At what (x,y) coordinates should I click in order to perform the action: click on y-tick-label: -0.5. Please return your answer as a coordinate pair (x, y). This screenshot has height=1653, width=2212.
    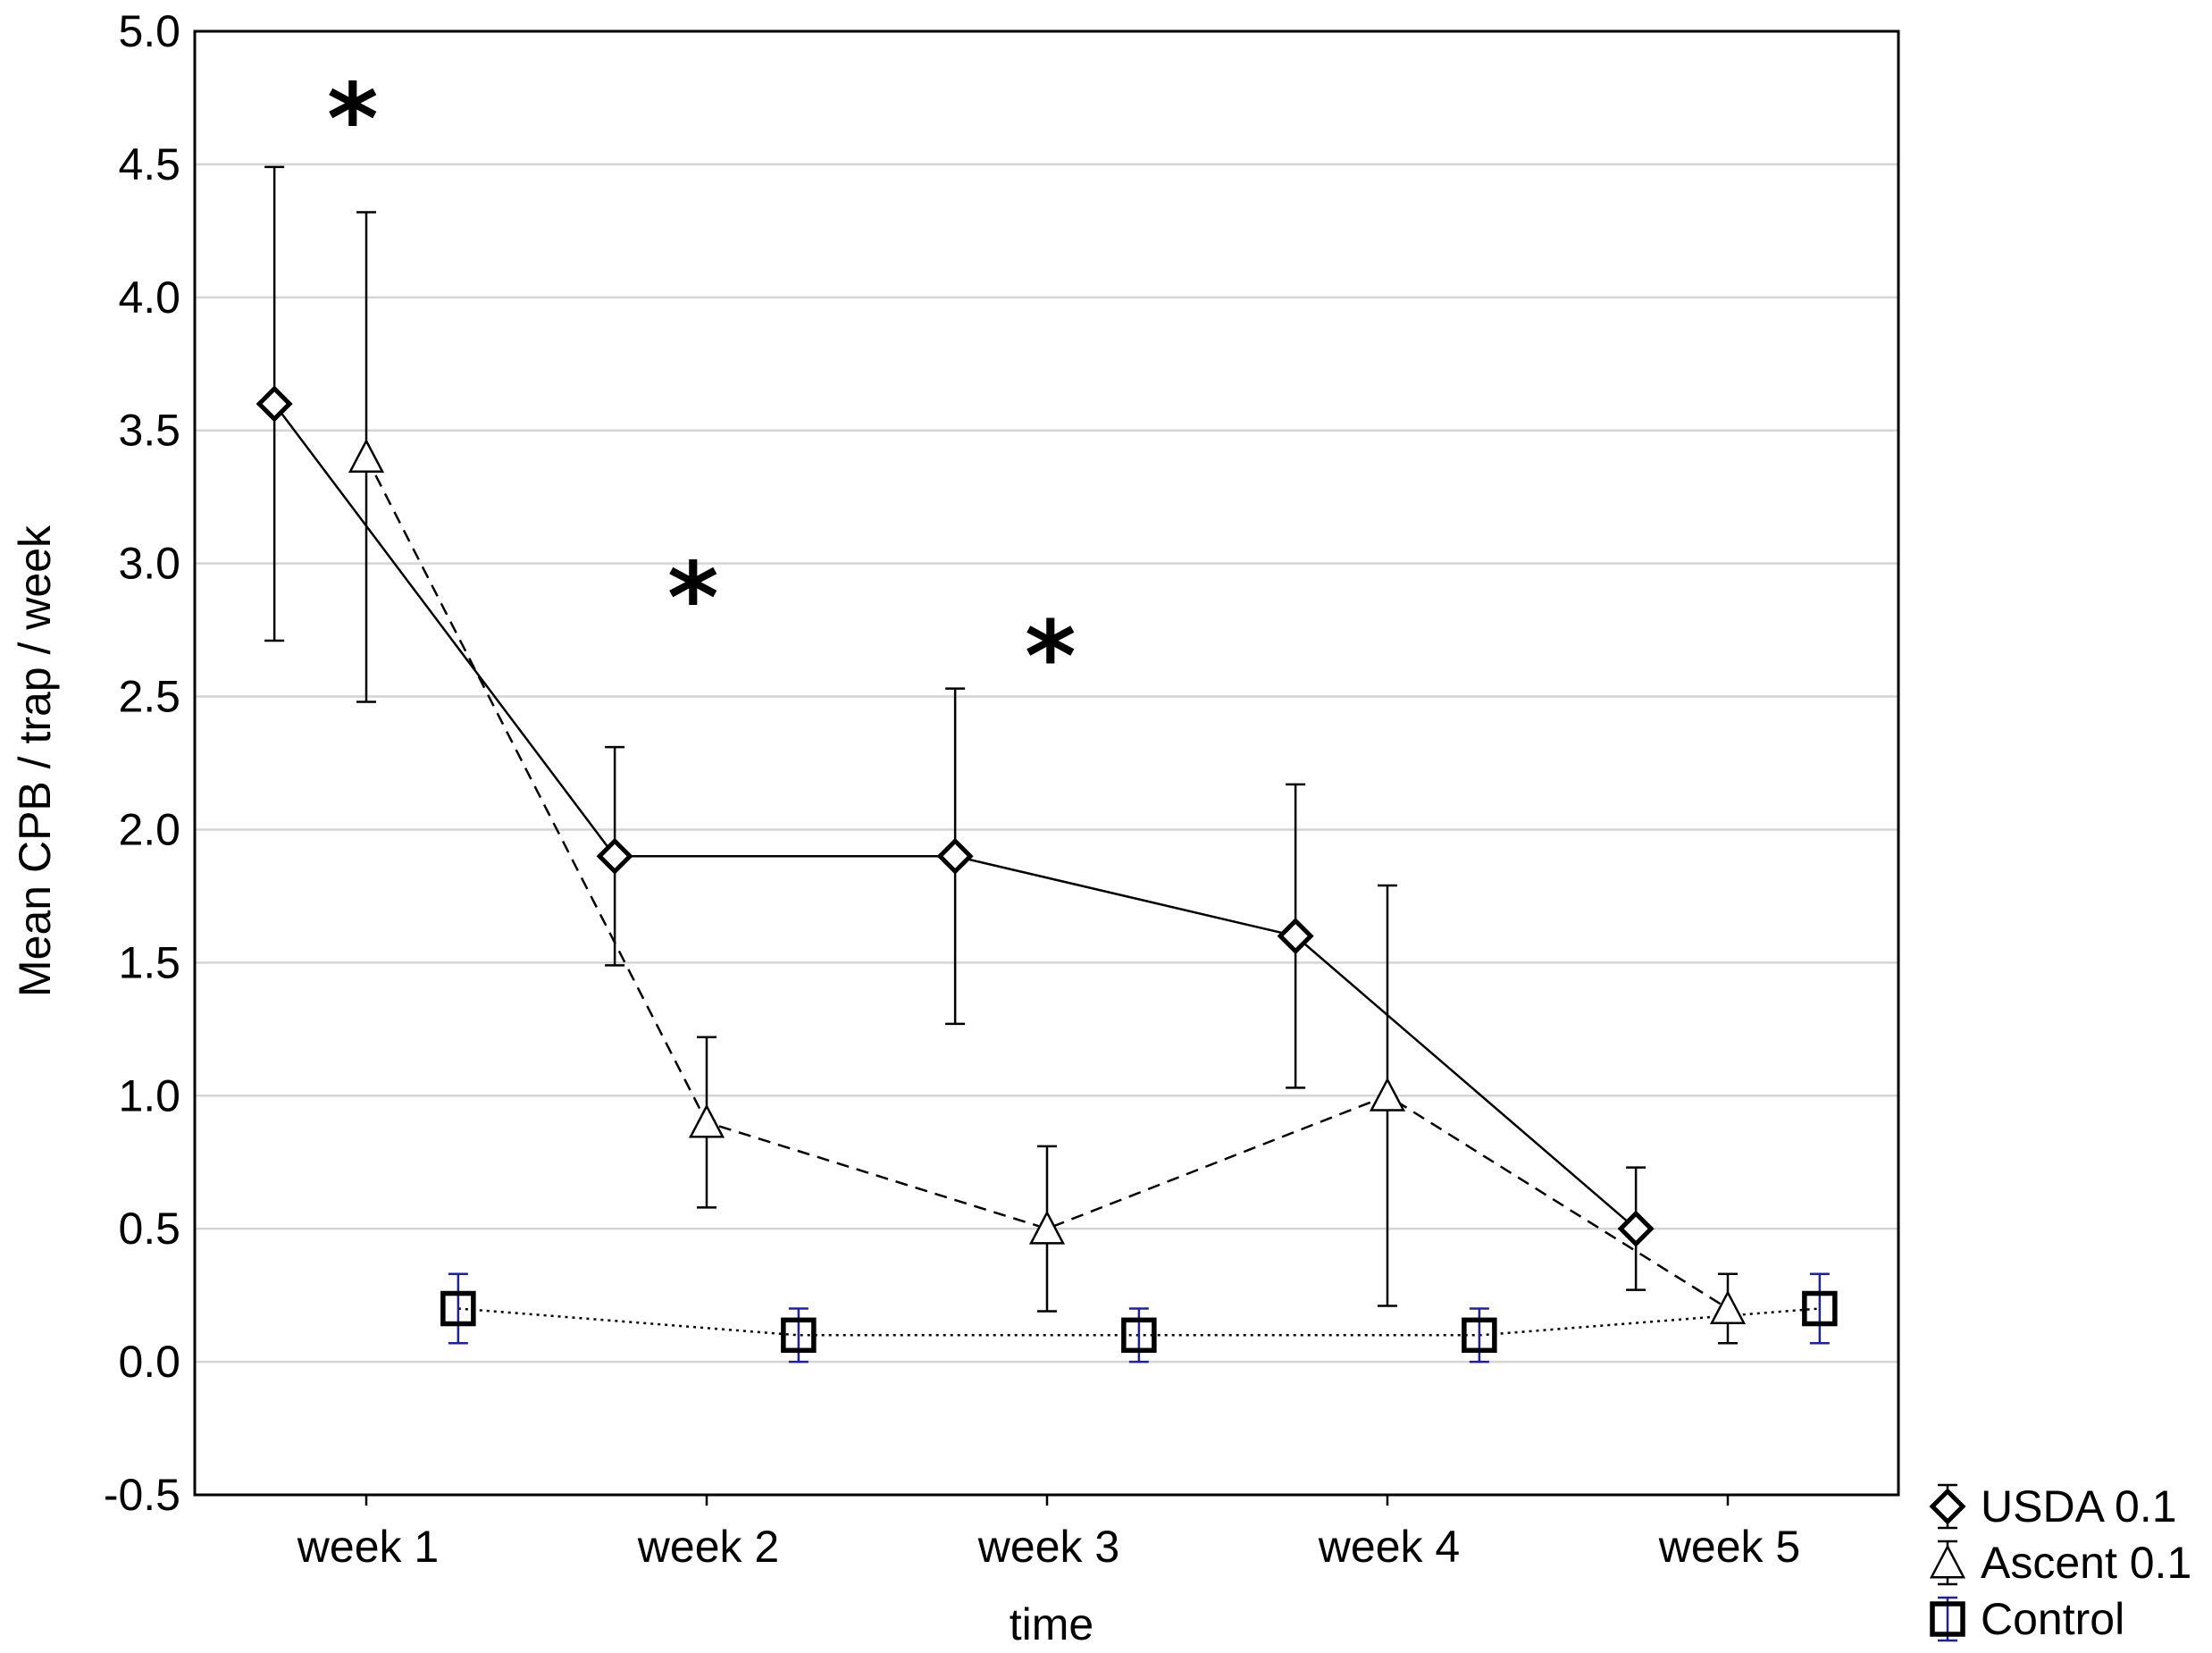
    Looking at the image, I should click on (142, 1495).